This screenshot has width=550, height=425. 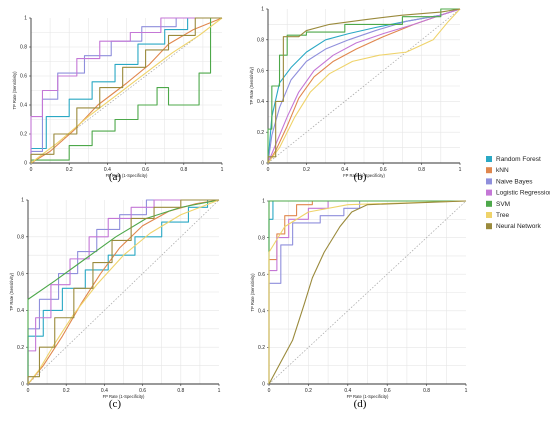 I want to click on legend-item-naive-bayes: Naive Bayes, so click(x=509, y=181).